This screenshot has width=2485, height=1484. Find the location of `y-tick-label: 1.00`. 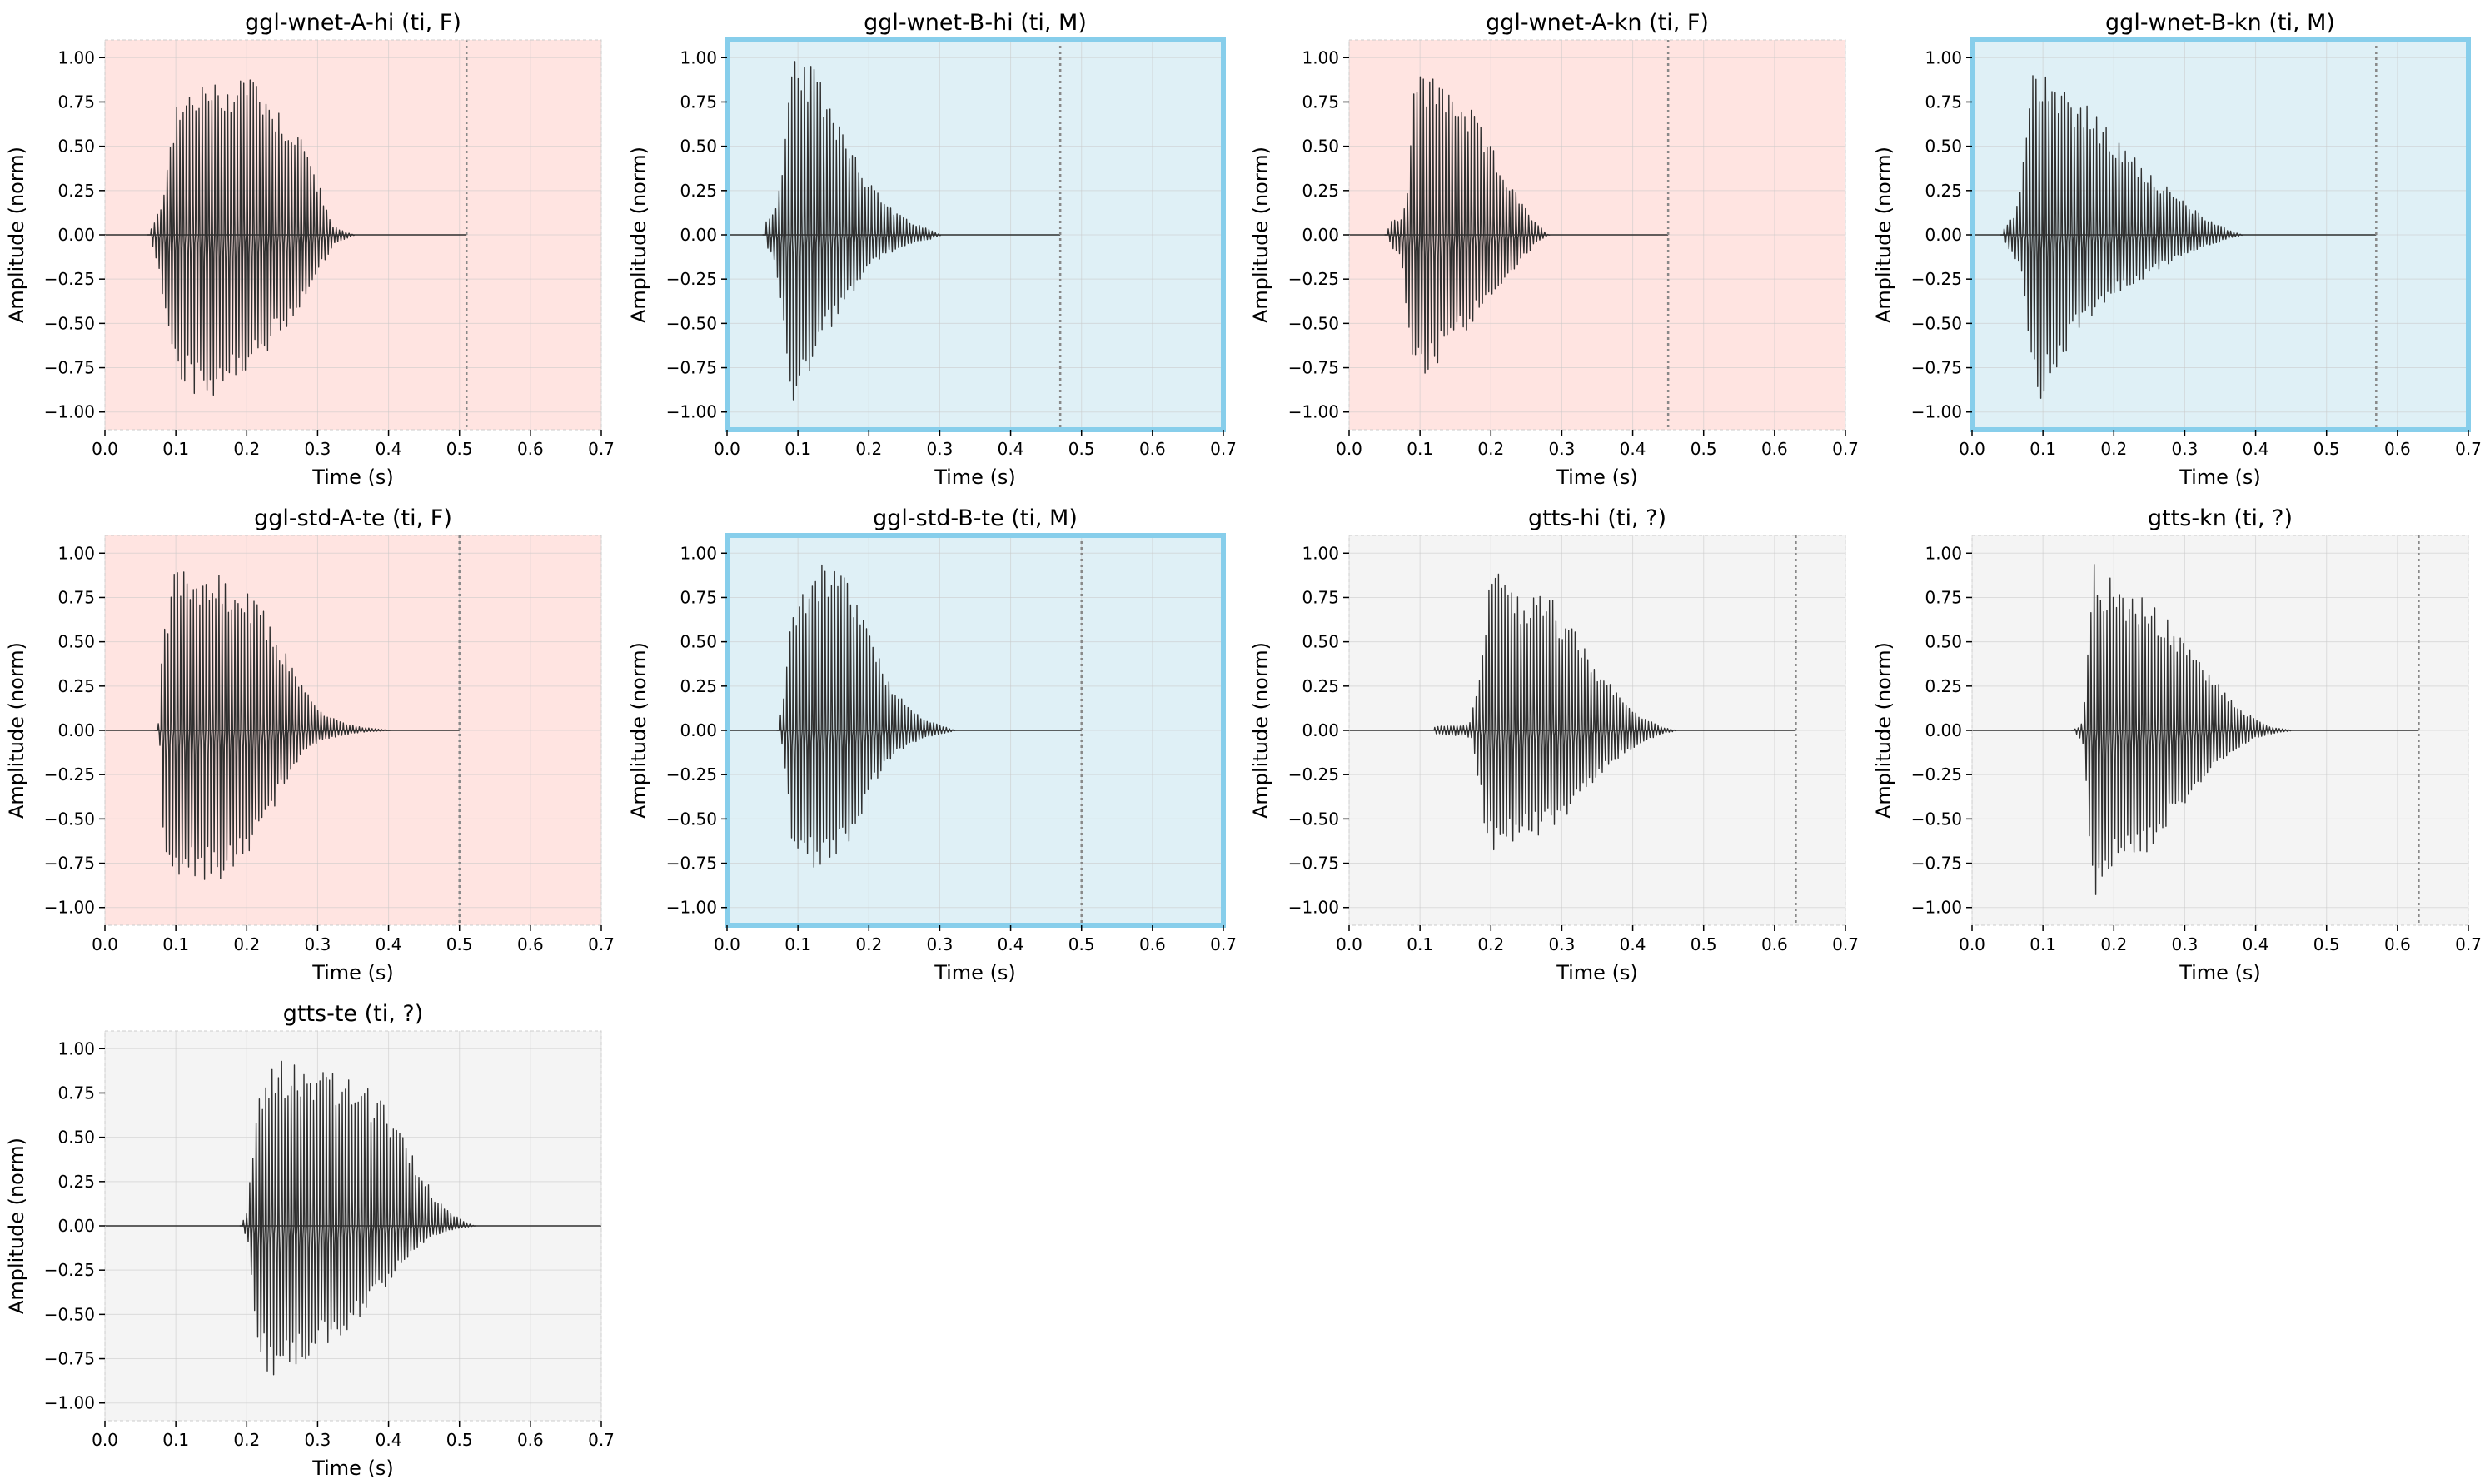

y-tick-label: 1.00 is located at coordinates (1944, 553).